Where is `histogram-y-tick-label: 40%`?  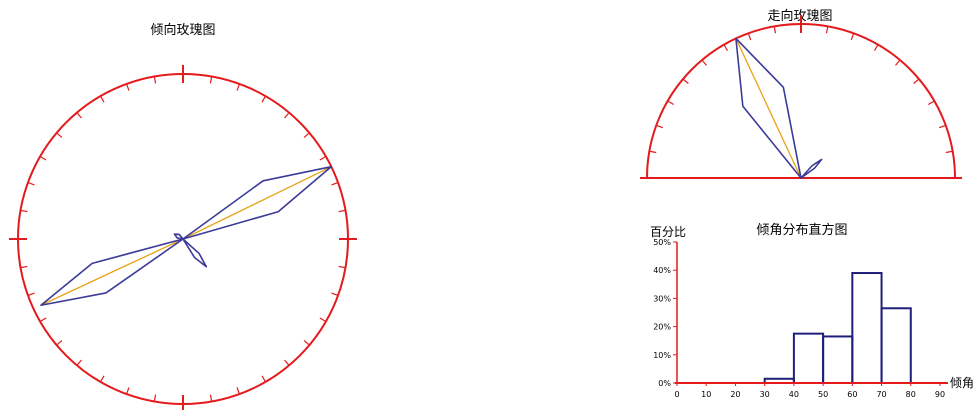
histogram-y-tick-label: 40% is located at coordinates (662, 270).